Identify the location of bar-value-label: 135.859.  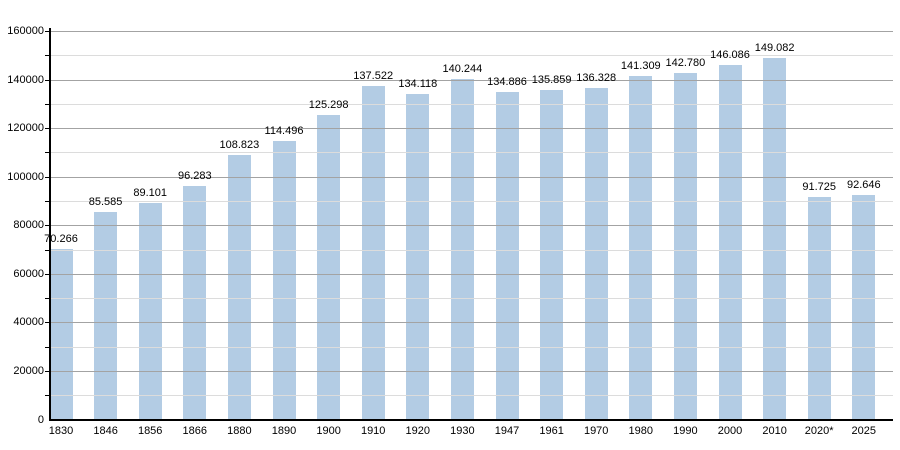
(551, 79).